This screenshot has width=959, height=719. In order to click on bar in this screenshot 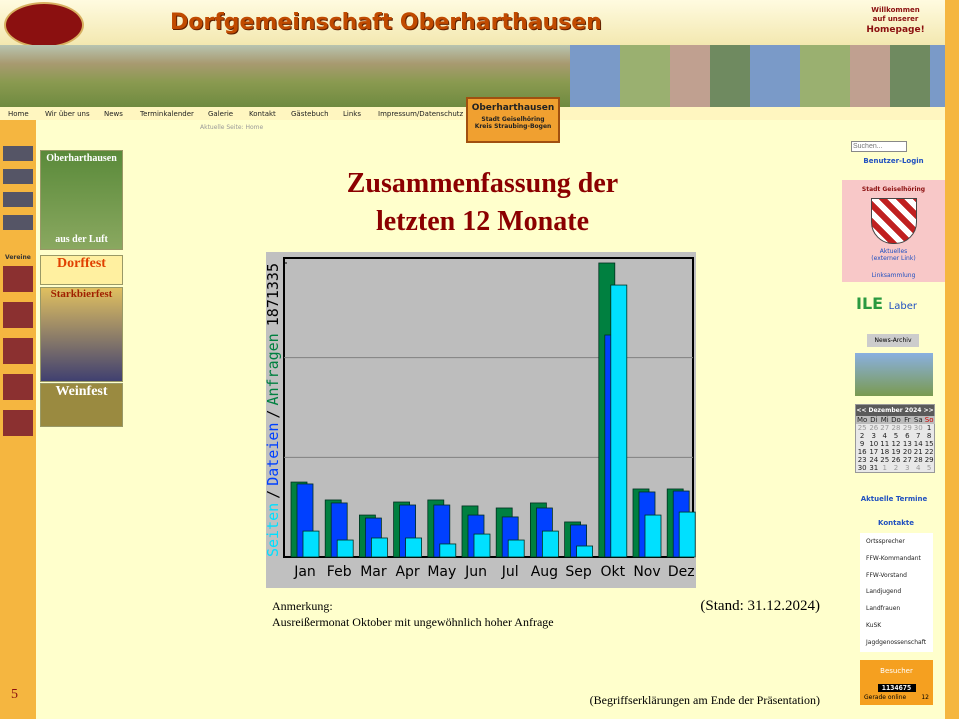, I will do `click(687, 534)`.